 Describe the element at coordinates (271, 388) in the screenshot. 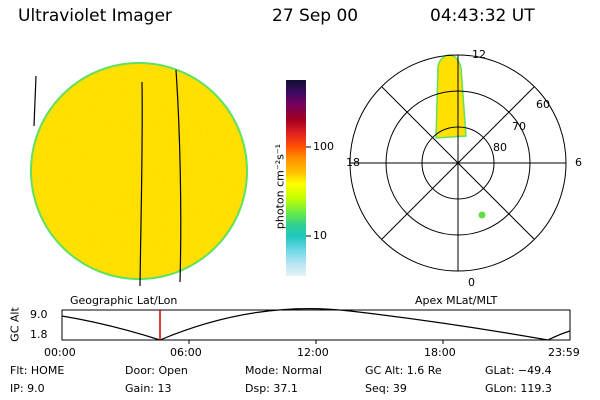

I see `info-dsp: Dsp: 37.1` at that location.